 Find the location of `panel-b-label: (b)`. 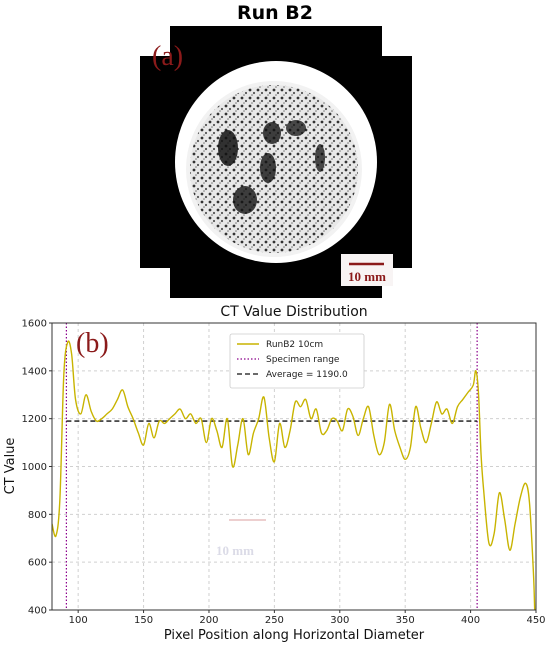

panel-b-label: (b) is located at coordinates (92, 343).